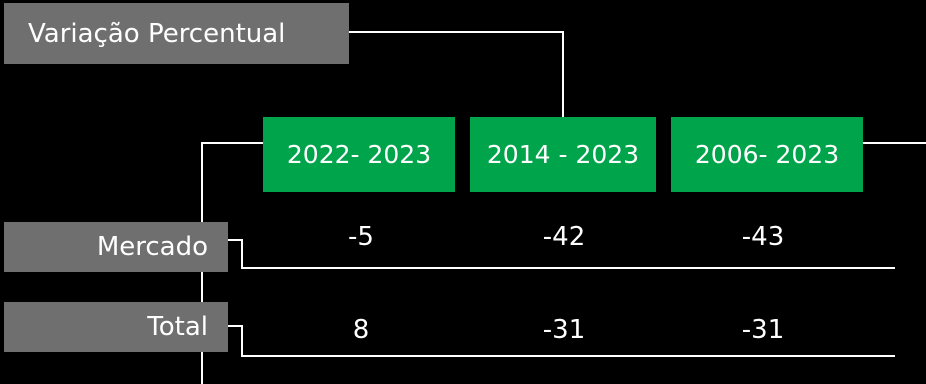  Describe the element at coordinates (116, 247) in the screenshot. I see `row-label-mercado: Mercado` at that location.